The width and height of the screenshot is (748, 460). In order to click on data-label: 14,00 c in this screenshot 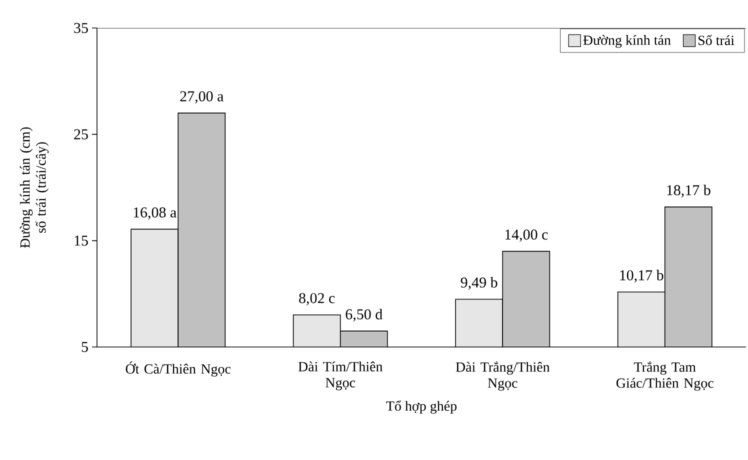, I will do `click(526, 236)`.